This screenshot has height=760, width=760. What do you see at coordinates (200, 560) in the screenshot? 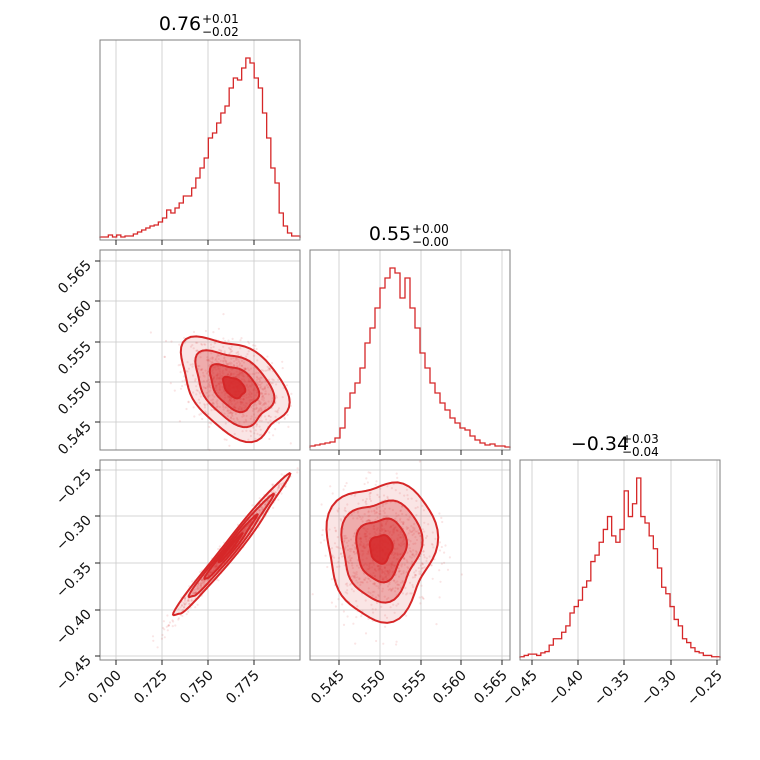
I see `panel-frame` at bounding box center [200, 560].